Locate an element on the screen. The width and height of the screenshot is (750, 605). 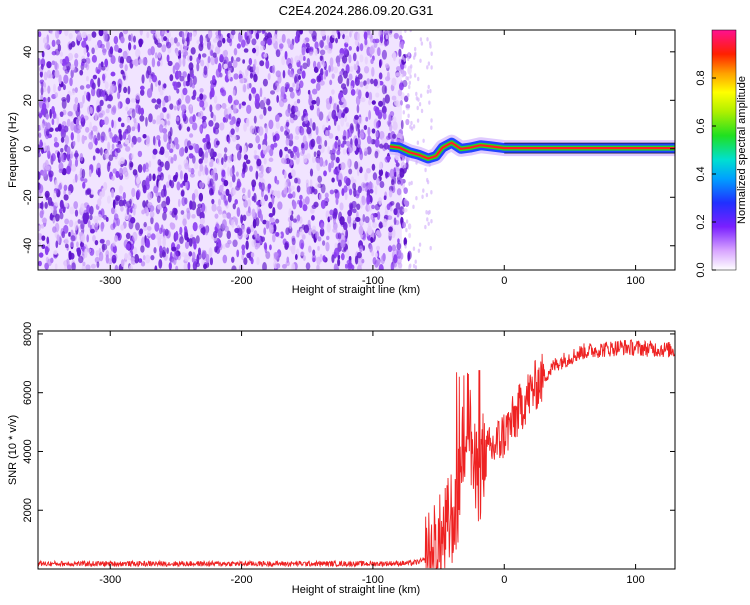
colorbar-tick-label: 0.6 is located at coordinates (701, 125).